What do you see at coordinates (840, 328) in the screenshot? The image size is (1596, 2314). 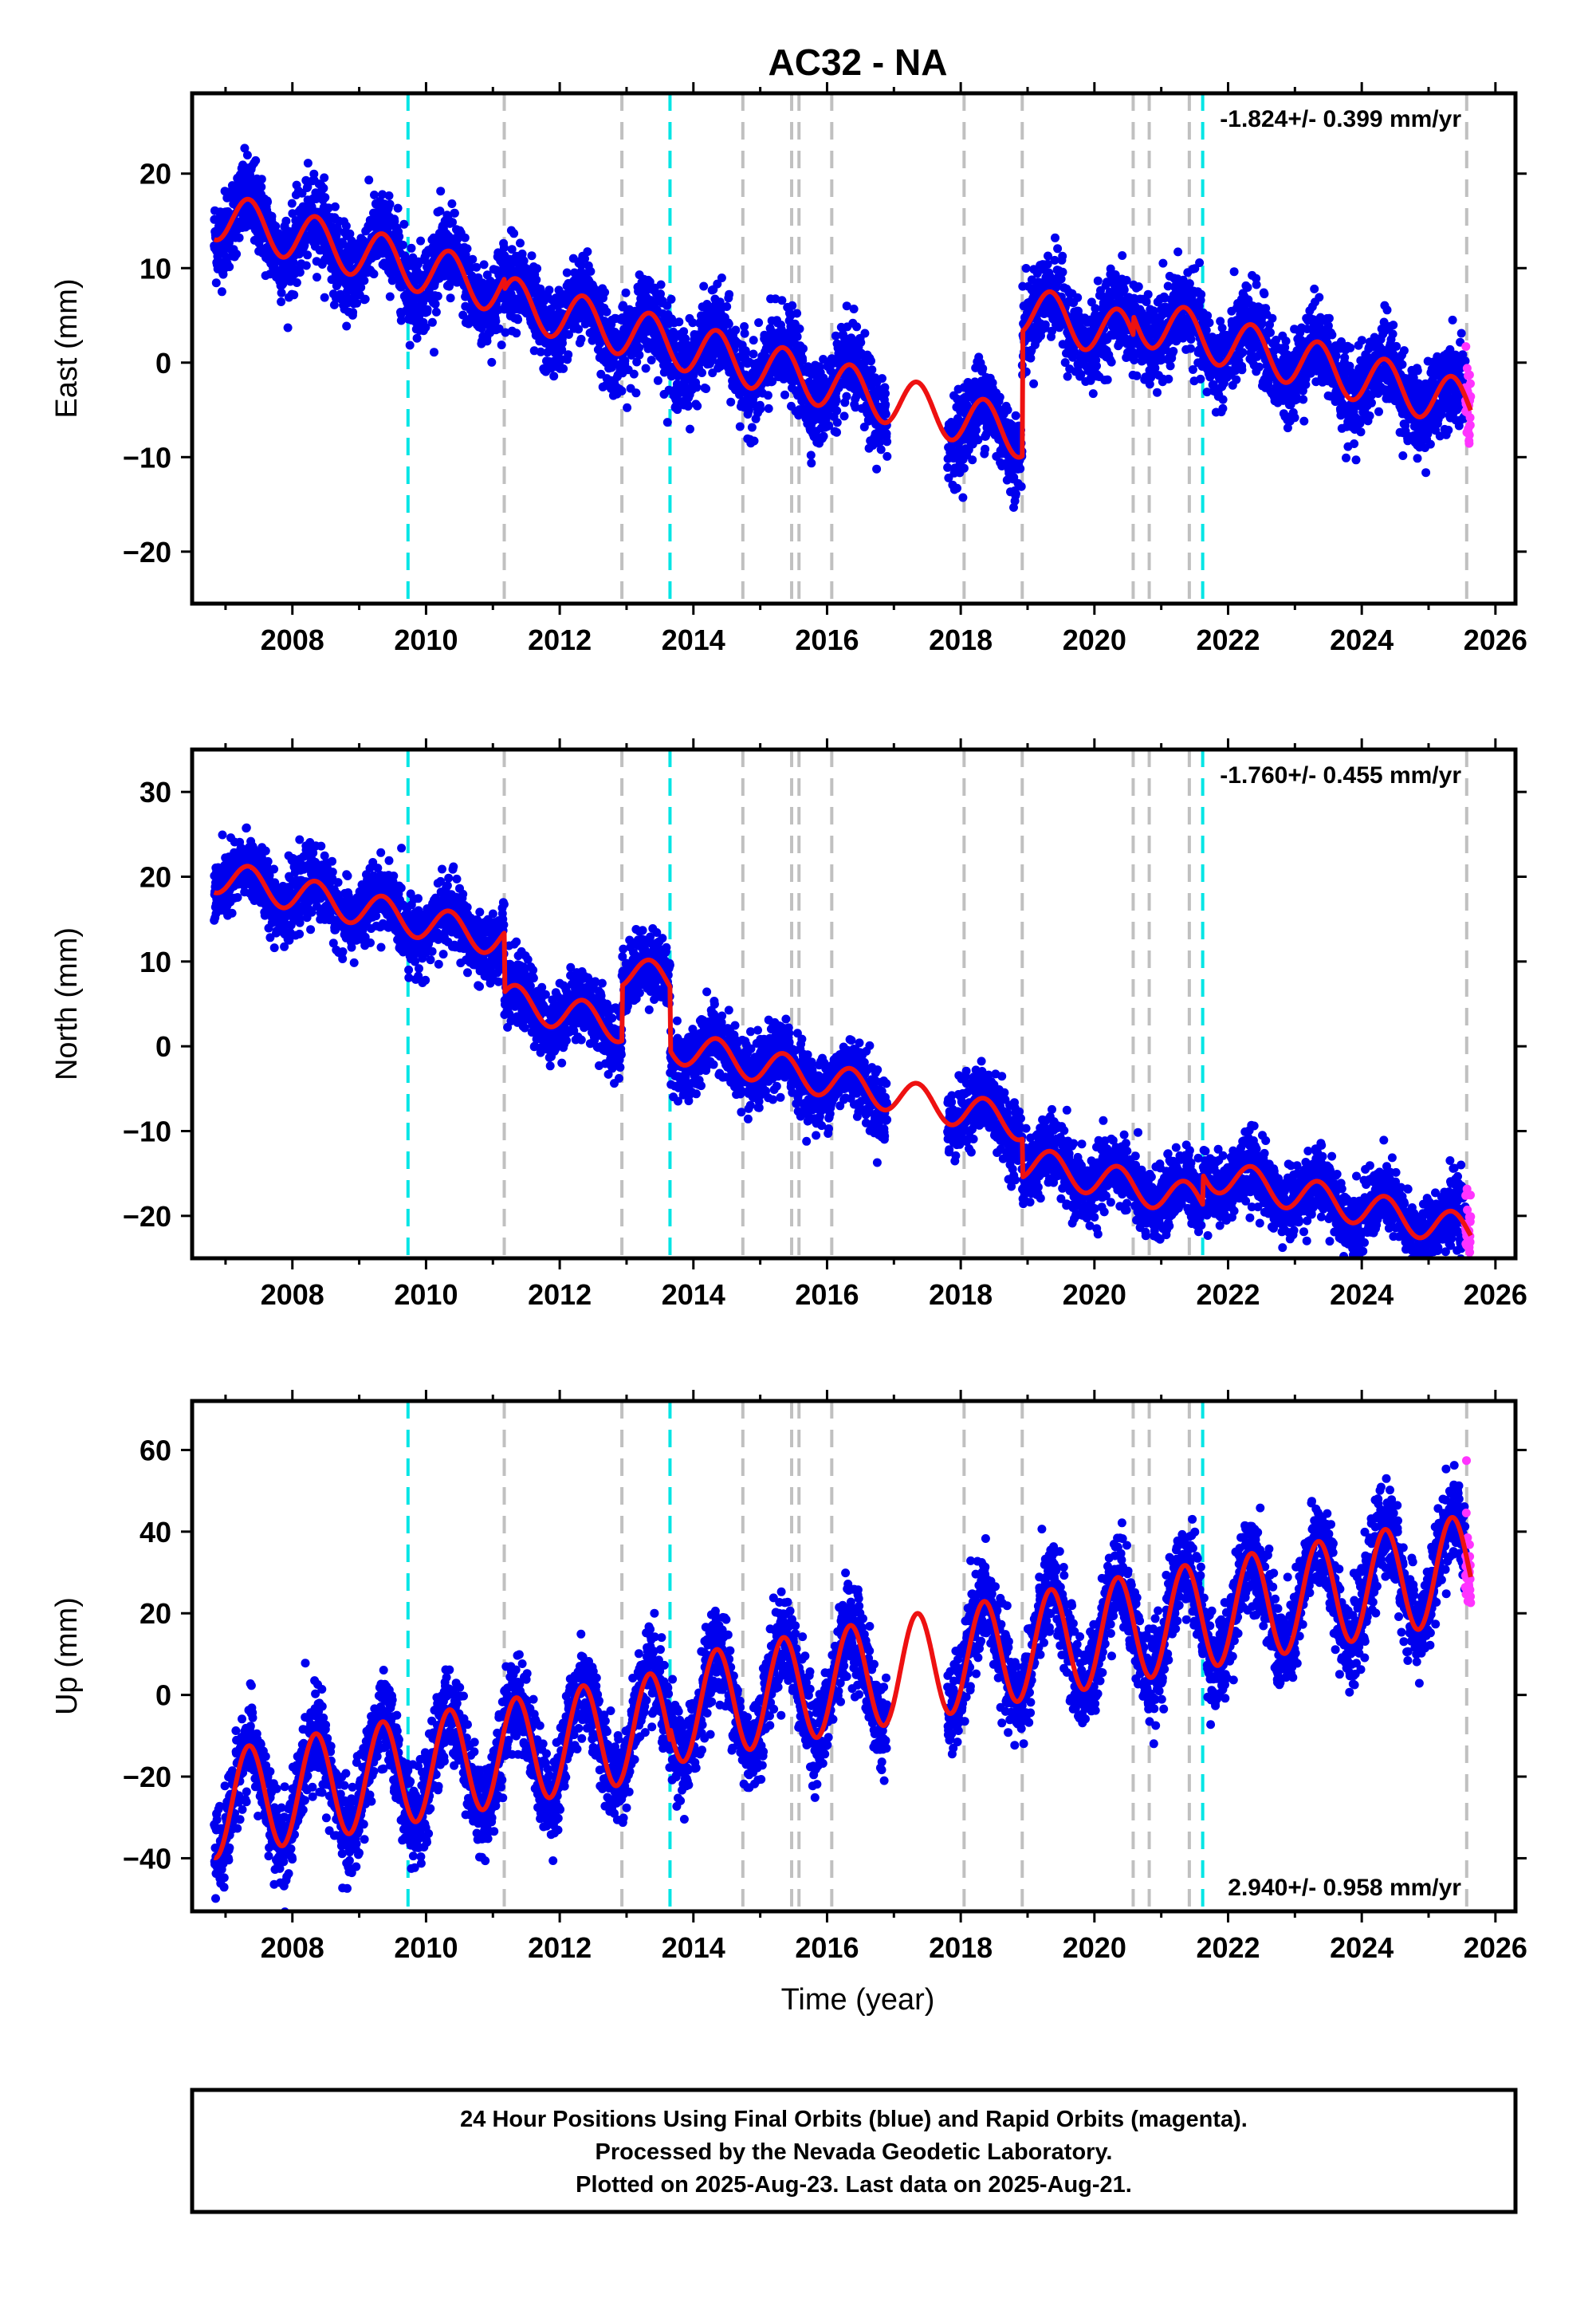 I see `final-orbits-points` at bounding box center [840, 328].